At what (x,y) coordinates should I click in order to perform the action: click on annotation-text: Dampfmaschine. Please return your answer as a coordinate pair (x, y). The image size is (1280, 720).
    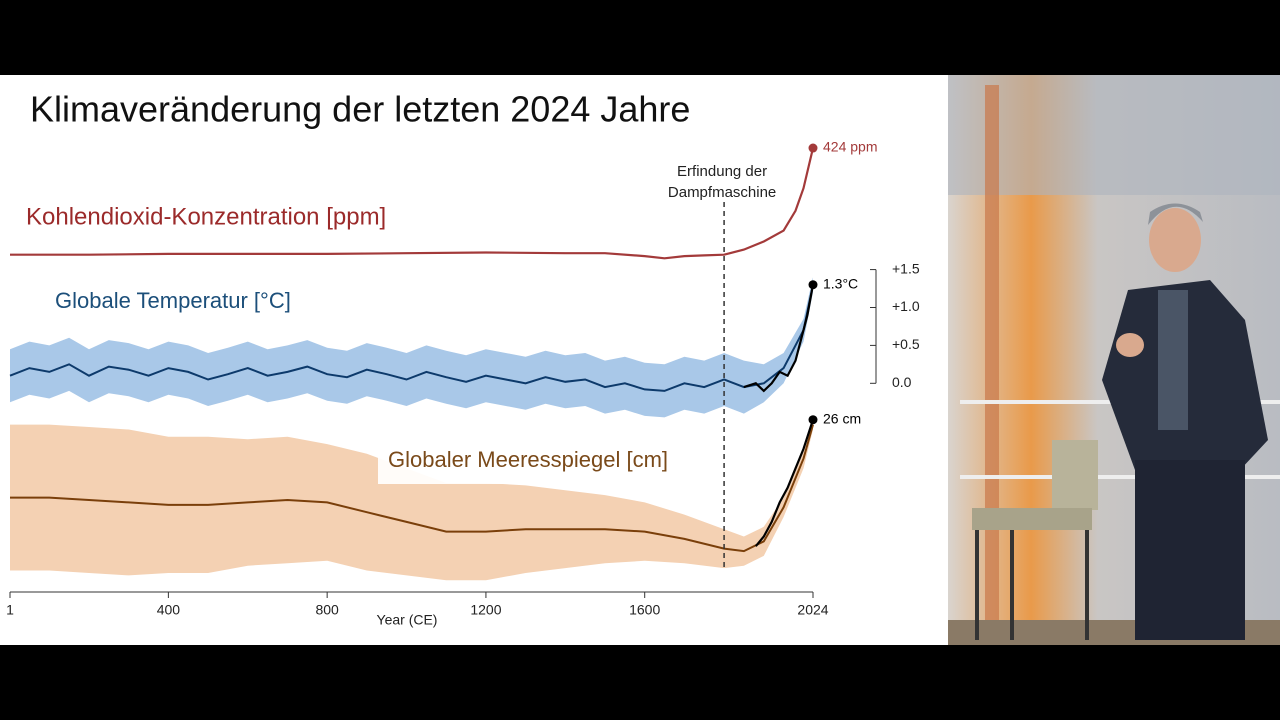
    Looking at the image, I should click on (722, 192).